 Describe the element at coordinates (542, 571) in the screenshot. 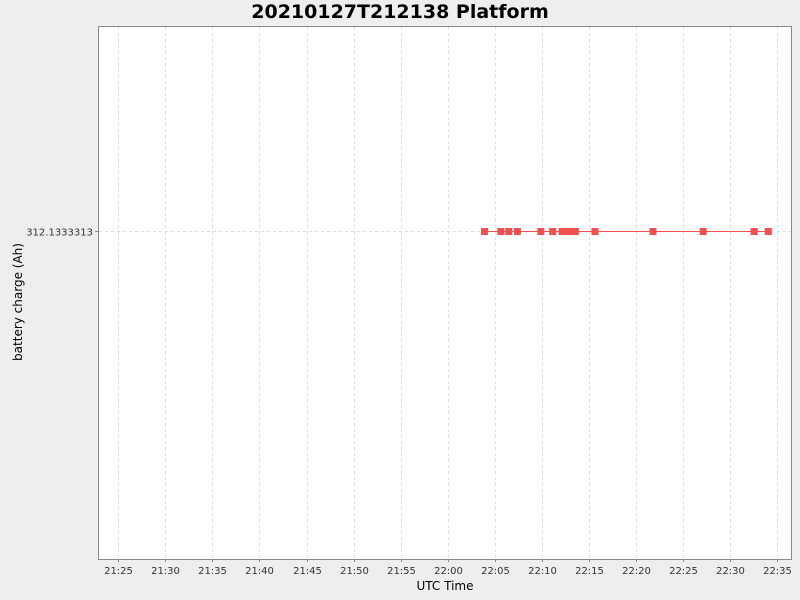

I see `x-tick-label: 22:10` at that location.